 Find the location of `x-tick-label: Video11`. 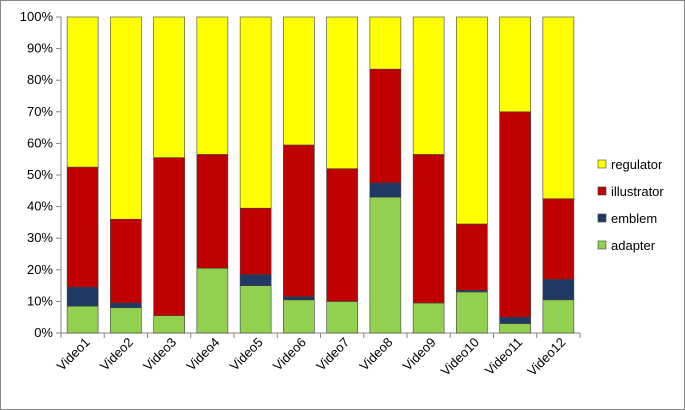

x-tick-label: Video11 is located at coordinates (503, 356).